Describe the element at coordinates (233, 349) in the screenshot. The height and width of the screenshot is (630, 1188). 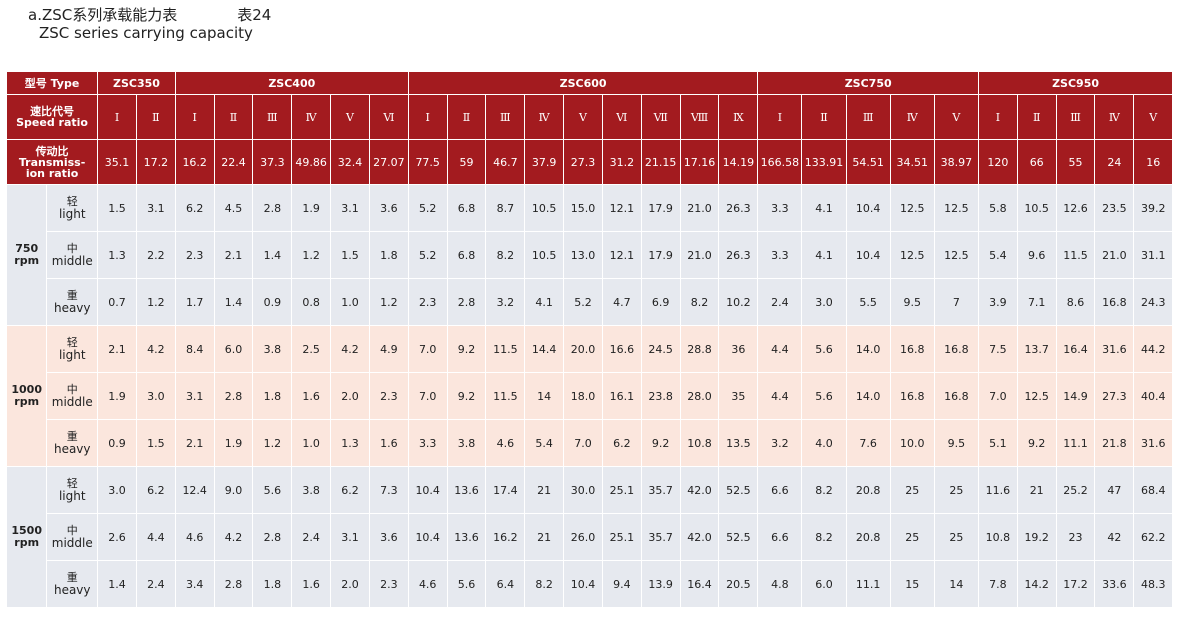
I see `capacity-value: 6.0` at that location.